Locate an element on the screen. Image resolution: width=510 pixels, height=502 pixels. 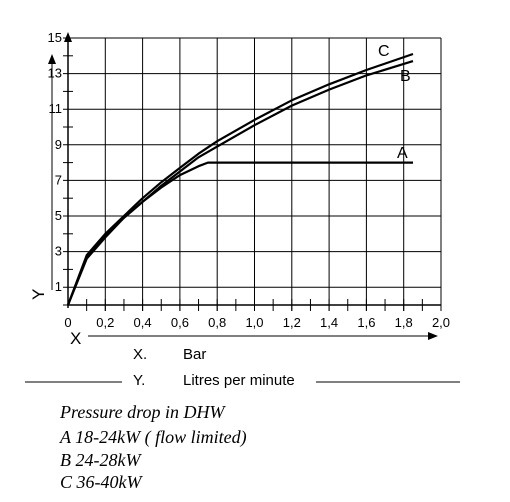
caption-title: Pressure drop in DHW is located at coordinates (142, 412).